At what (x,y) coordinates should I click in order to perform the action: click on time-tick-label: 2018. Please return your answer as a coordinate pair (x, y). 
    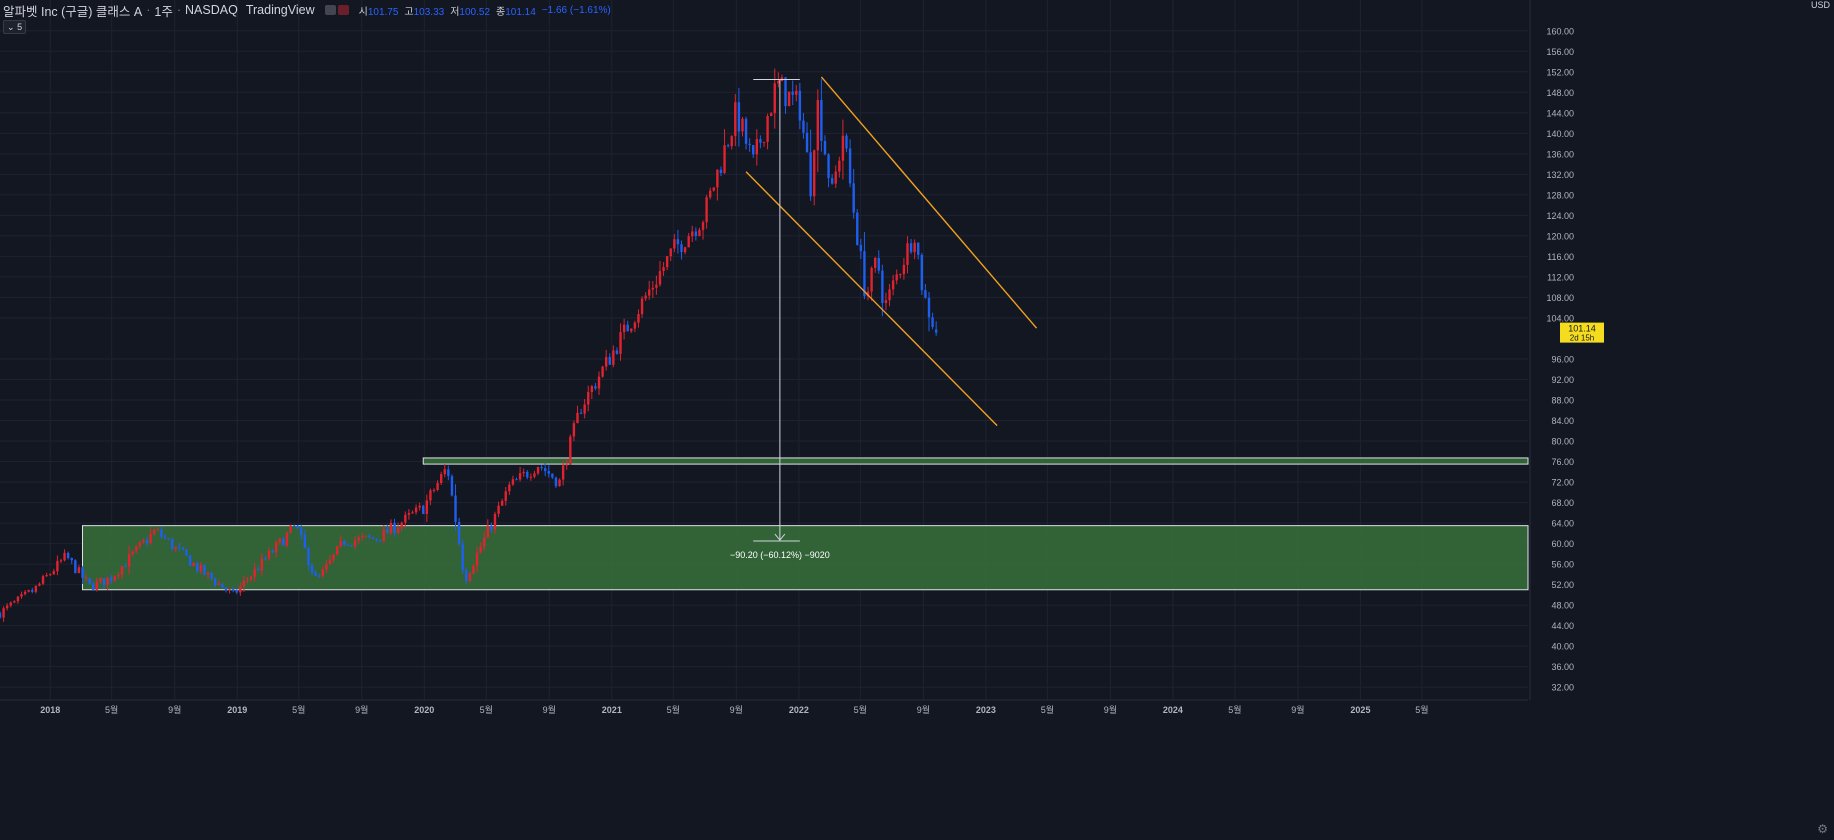
    Looking at the image, I should click on (50, 710).